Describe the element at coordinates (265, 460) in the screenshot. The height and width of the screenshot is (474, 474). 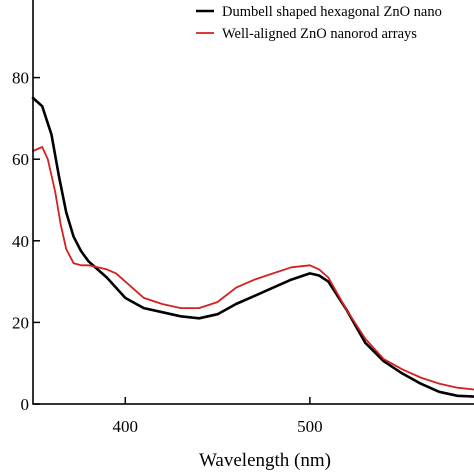
I see `x-axis-title: Wavelength (nm)` at that location.